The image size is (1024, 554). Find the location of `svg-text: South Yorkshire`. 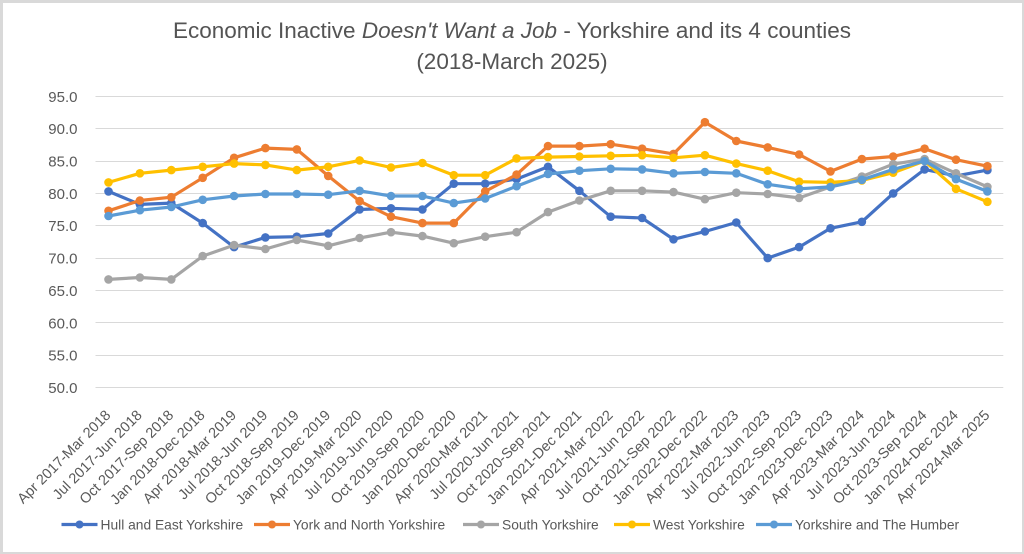

svg-text: South Yorkshire is located at coordinates (550, 525).